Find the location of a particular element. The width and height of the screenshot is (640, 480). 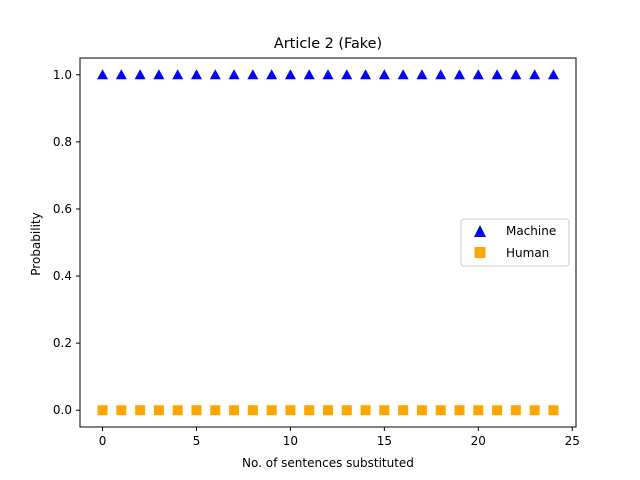

legend-marker-human is located at coordinates (480, 252).